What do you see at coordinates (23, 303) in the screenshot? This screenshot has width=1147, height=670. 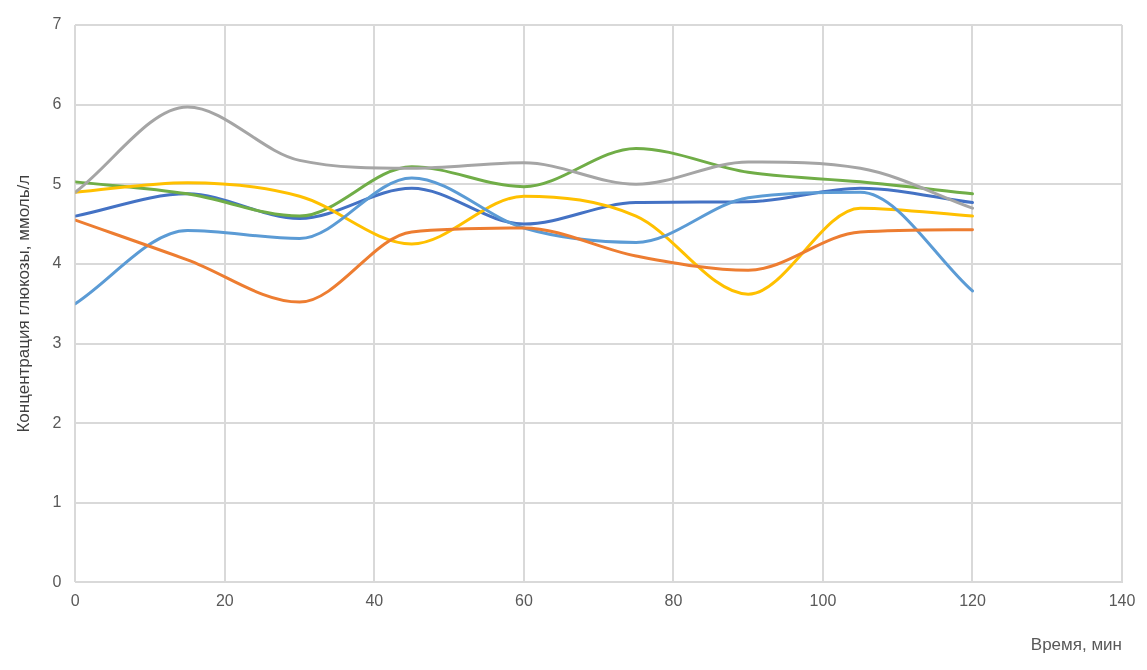 I see `y-axis-title: Концентрация глюкозы, ммоль/л` at bounding box center [23, 303].